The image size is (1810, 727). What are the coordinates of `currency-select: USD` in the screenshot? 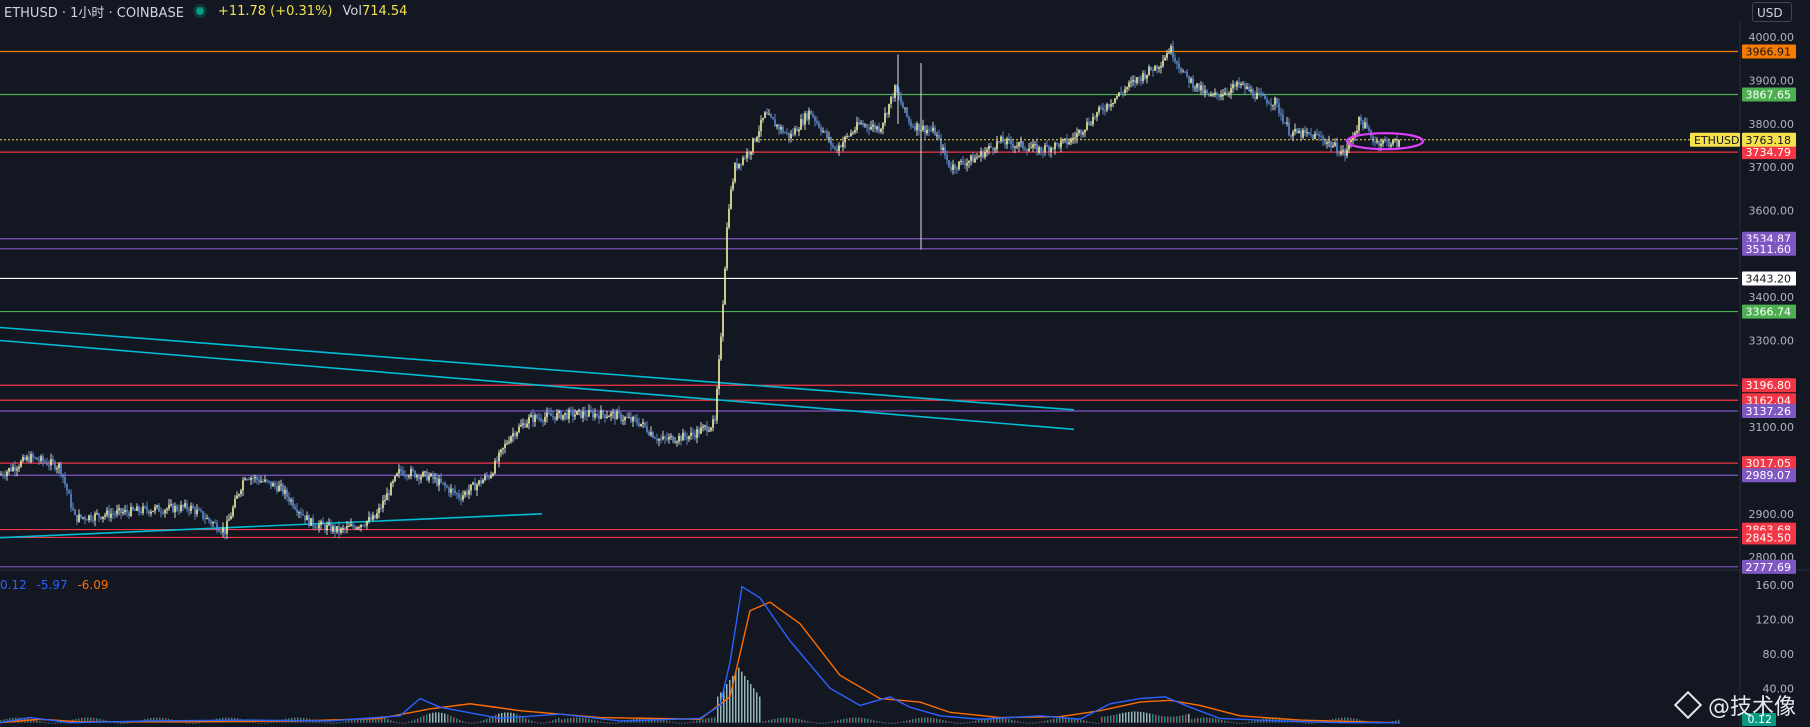 It's located at (1772, 12).